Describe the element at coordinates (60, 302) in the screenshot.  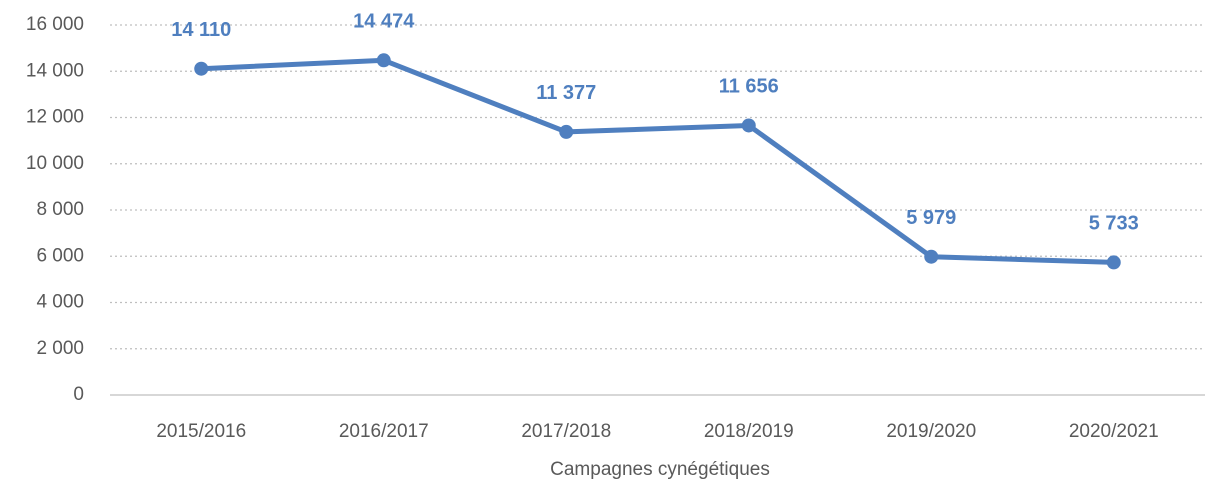
I see `y-tick-label: 4 000` at that location.